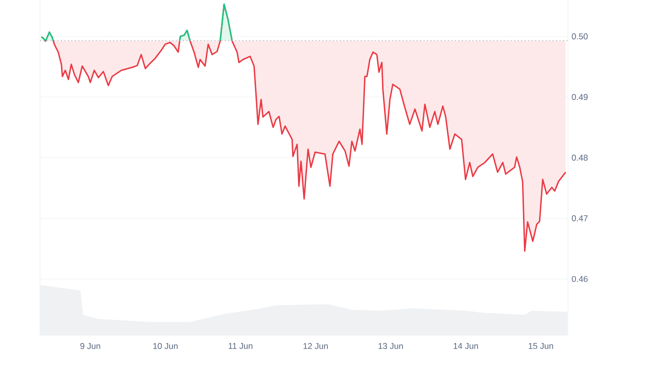 The image size is (650, 365). I want to click on x-tick-label: 9 Jun, so click(90, 346).